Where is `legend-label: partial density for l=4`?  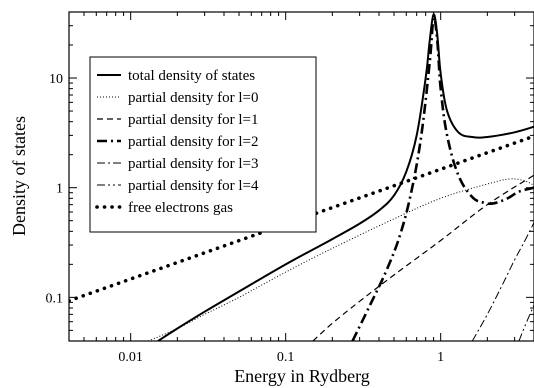 legend-label: partial density for l=4 is located at coordinates (193, 186).